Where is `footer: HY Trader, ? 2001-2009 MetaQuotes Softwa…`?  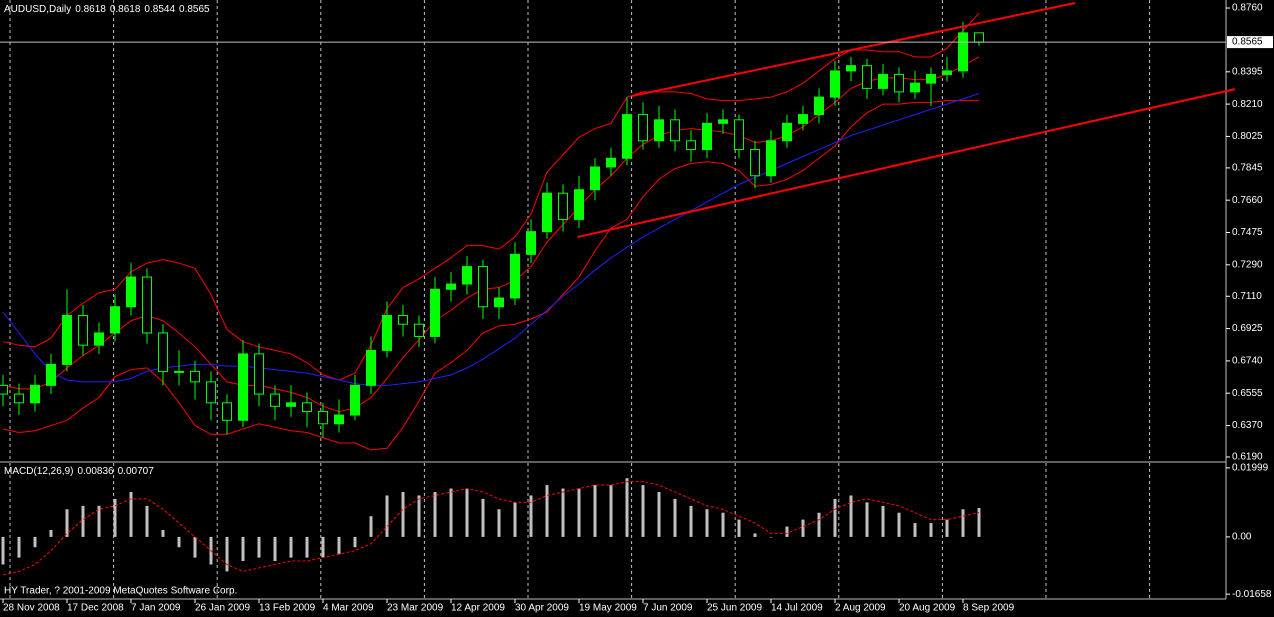
footer: HY Trader, ? 2001-2009 MetaQuotes Softwa… is located at coordinates (120, 591).